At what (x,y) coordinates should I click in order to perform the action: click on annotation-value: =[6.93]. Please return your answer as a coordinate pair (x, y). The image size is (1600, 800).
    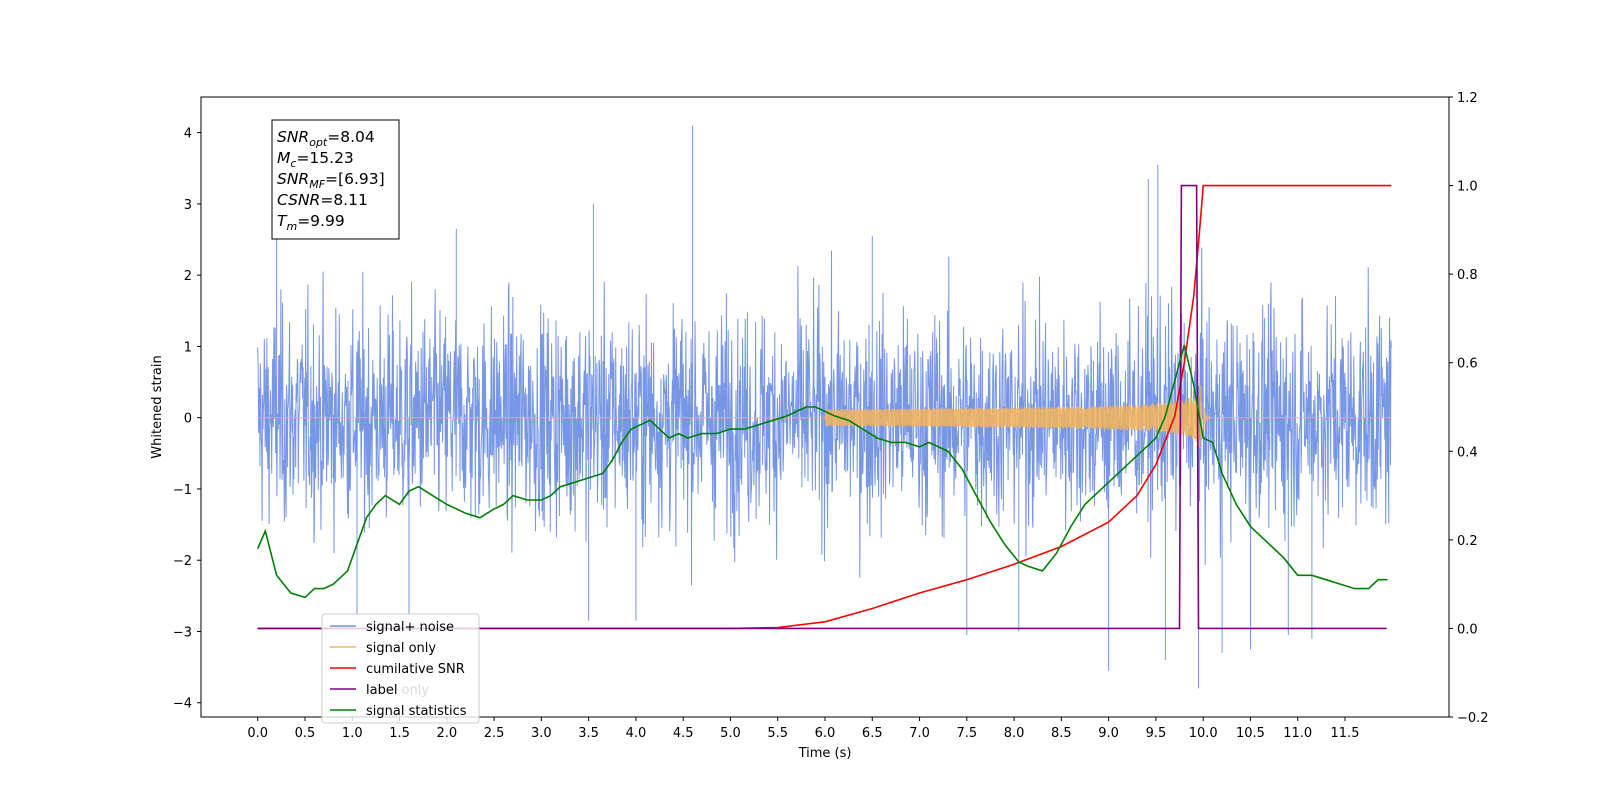
    Looking at the image, I should click on (355, 179).